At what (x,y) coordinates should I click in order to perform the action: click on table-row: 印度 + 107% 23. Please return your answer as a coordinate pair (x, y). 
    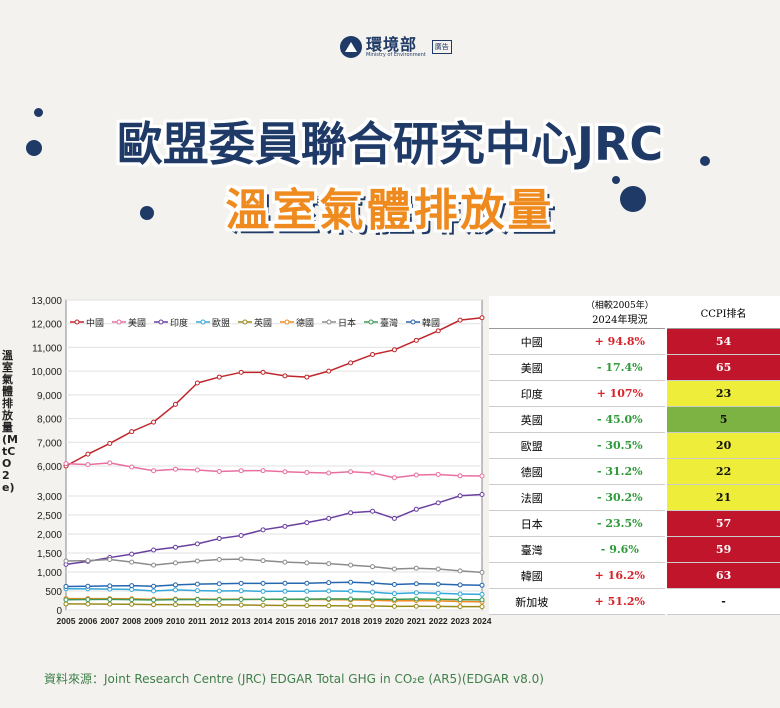
    Looking at the image, I should click on (634, 393).